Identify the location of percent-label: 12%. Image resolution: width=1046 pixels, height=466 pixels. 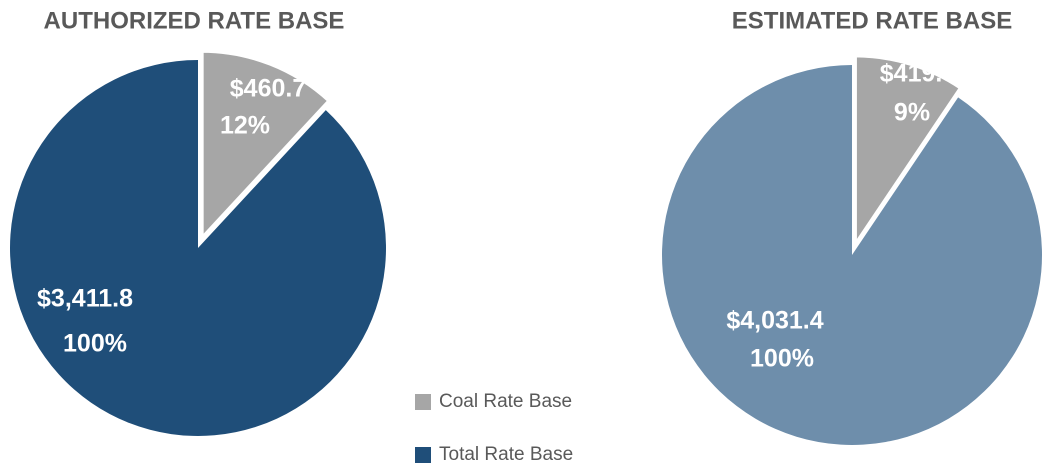
(245, 126).